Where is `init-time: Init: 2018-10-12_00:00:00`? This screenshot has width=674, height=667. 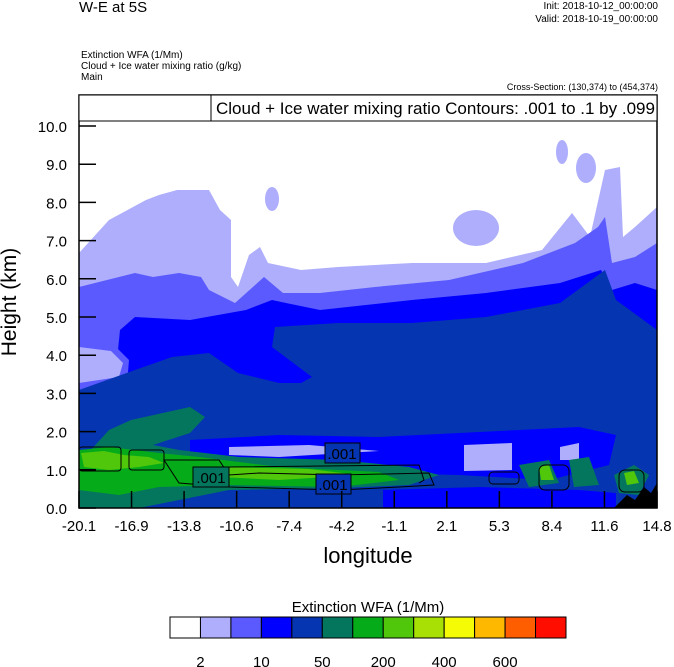 init-time: Init: 2018-10-12_00:00:00 is located at coordinates (600, 6).